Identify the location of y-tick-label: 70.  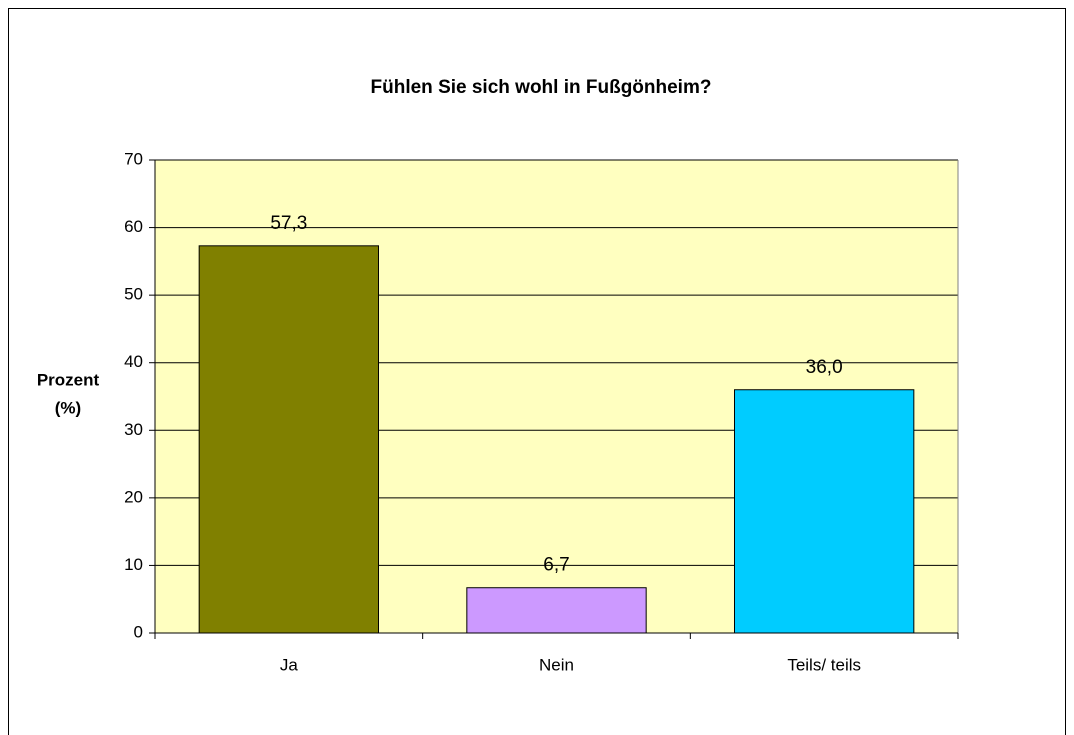
(133, 158).